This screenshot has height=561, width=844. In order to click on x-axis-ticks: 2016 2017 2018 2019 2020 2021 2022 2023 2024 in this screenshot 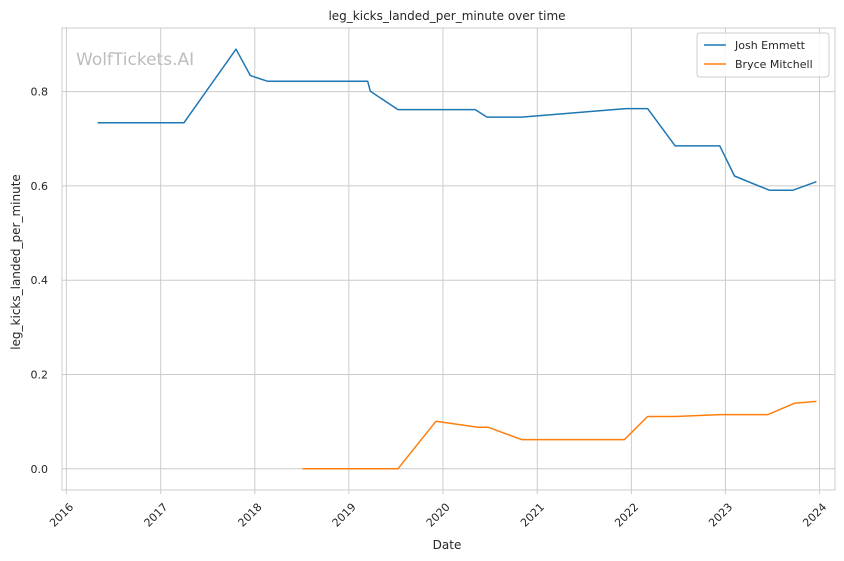, I will do `click(438, 510)`.